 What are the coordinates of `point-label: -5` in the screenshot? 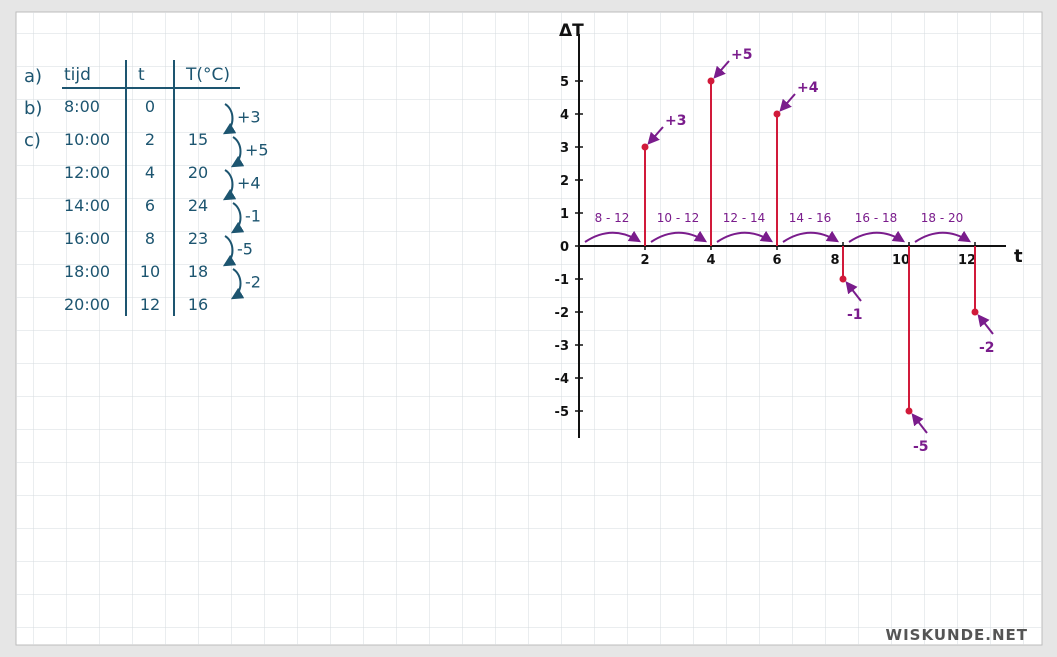 It's located at (921, 447).